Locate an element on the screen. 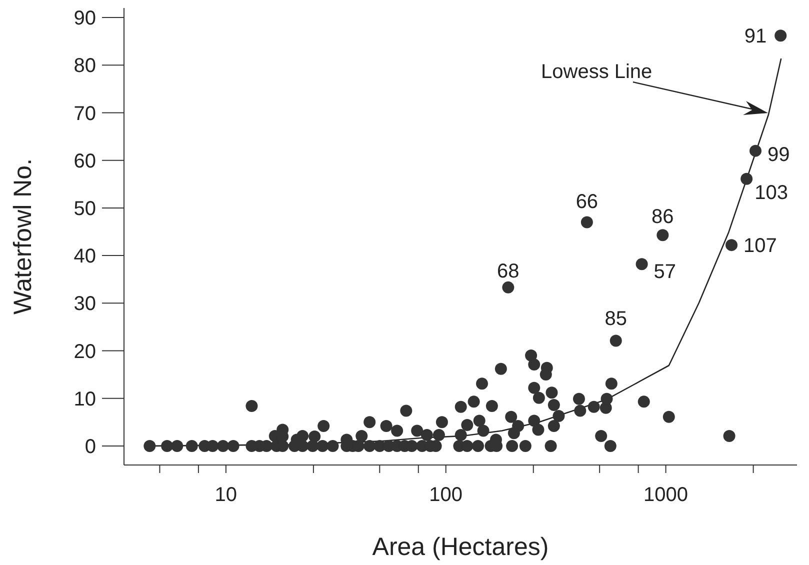  y-tick-label: 10 is located at coordinates (85, 399).